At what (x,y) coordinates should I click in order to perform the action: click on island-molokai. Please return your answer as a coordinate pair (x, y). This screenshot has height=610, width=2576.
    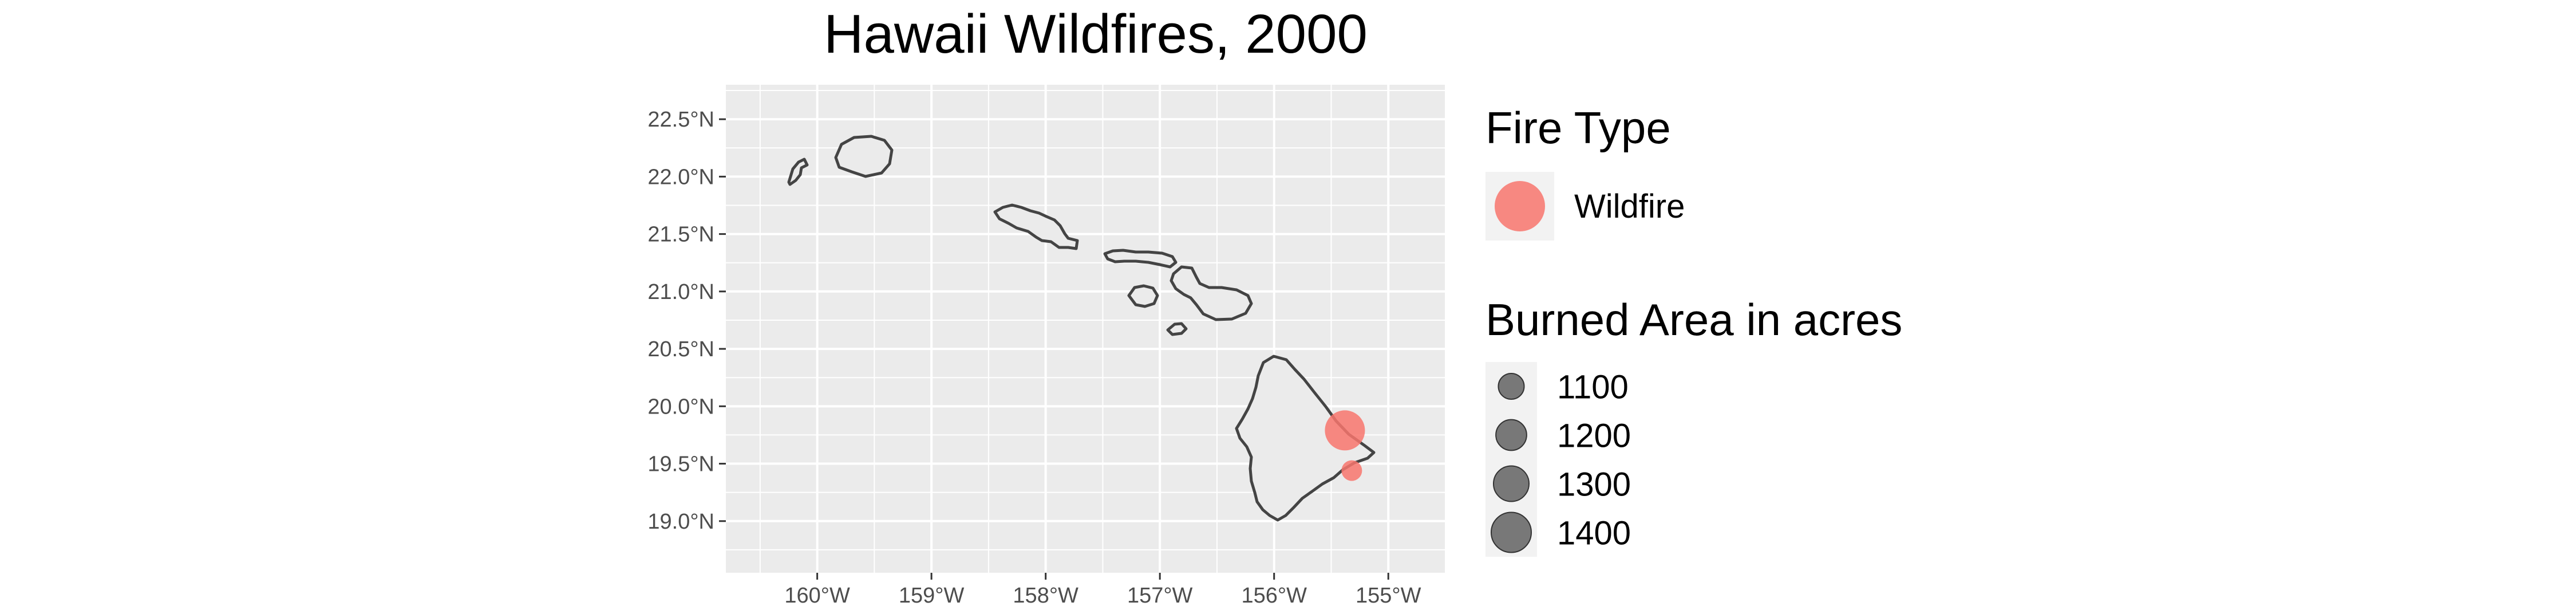
    Looking at the image, I should click on (1140, 259).